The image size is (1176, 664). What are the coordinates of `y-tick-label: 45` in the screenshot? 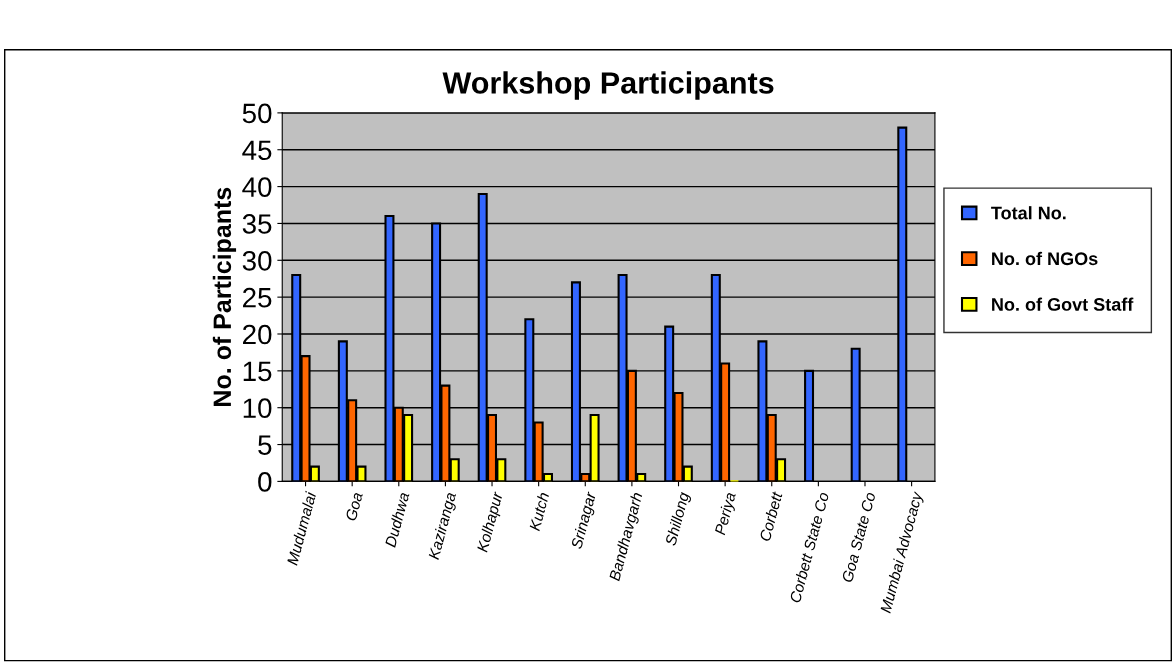 It's located at (257, 150).